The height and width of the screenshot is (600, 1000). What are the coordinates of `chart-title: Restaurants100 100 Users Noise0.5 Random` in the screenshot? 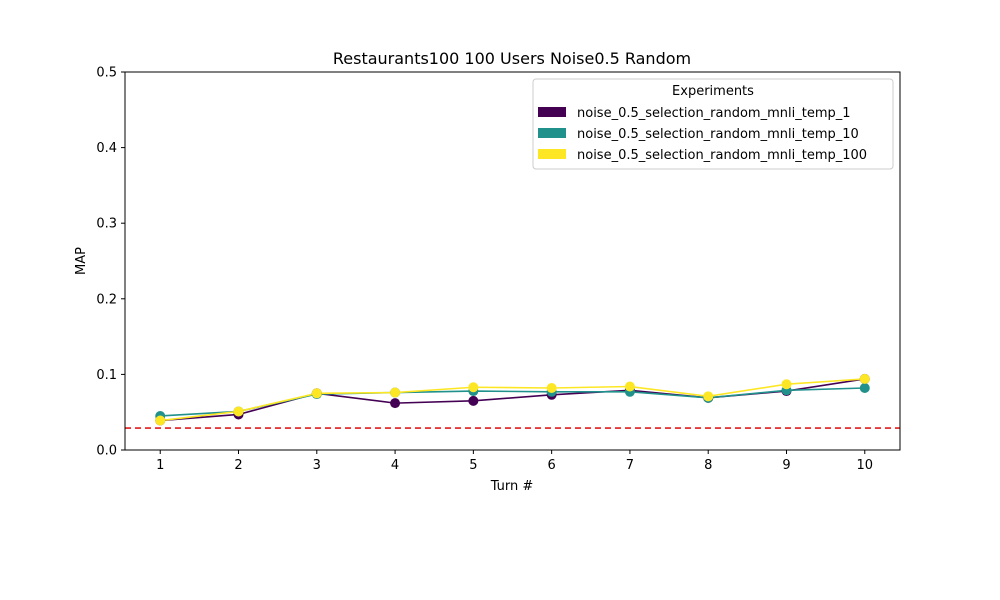 It's located at (512, 58).